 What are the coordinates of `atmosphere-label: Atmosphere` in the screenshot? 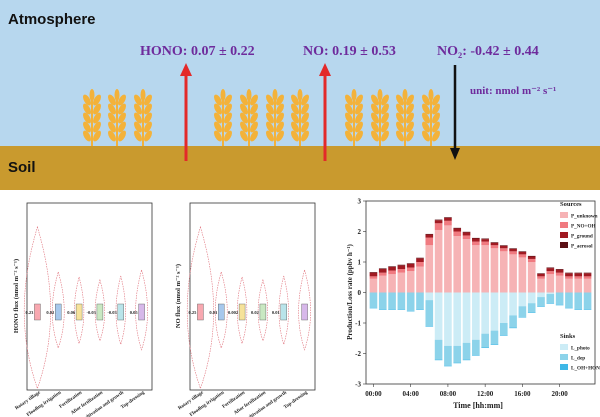 It's located at (52, 19).